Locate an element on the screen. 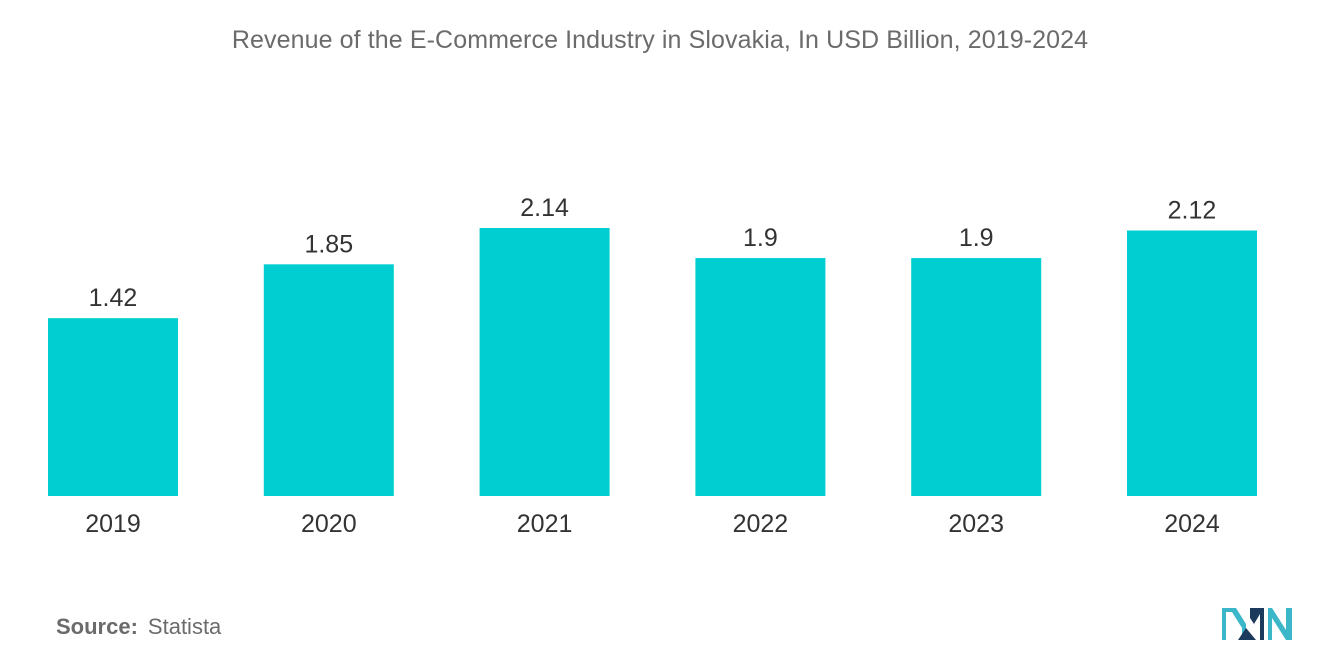  x-tick-2022: 2022 is located at coordinates (761, 524).